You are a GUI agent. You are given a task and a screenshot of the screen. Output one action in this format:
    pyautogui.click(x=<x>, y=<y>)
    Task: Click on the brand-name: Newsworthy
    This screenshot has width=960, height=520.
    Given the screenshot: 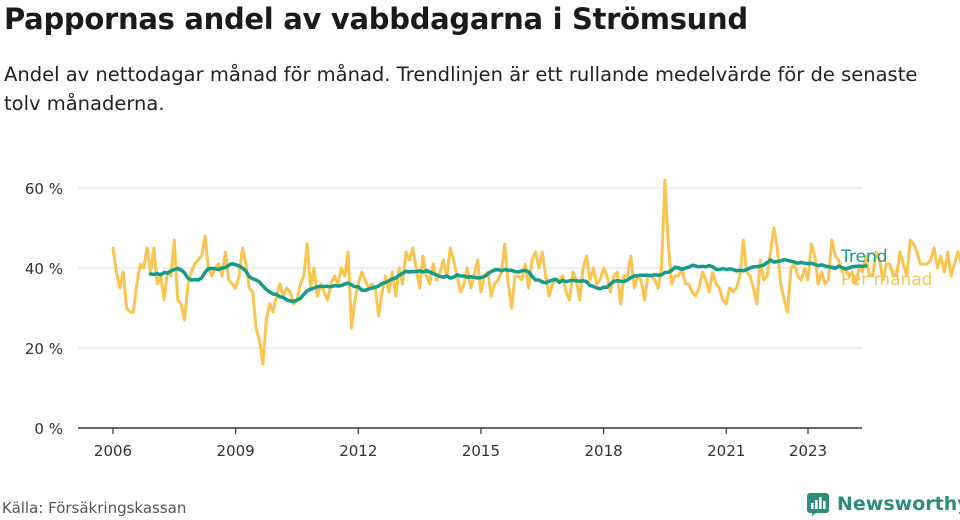 What is the action you would take?
    pyautogui.click(x=898, y=504)
    